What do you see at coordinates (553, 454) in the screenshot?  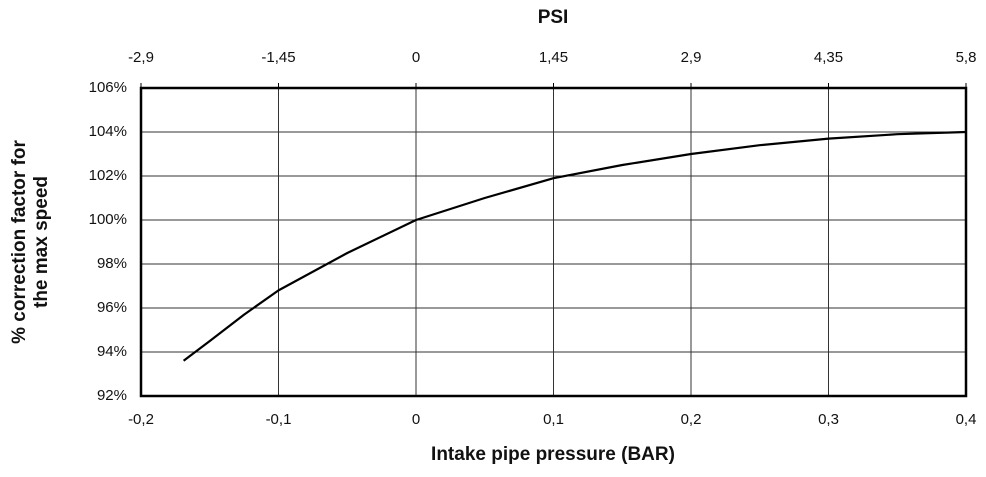 I see `x-axis-label: Intake pipe pressure (BAR)` at bounding box center [553, 454].